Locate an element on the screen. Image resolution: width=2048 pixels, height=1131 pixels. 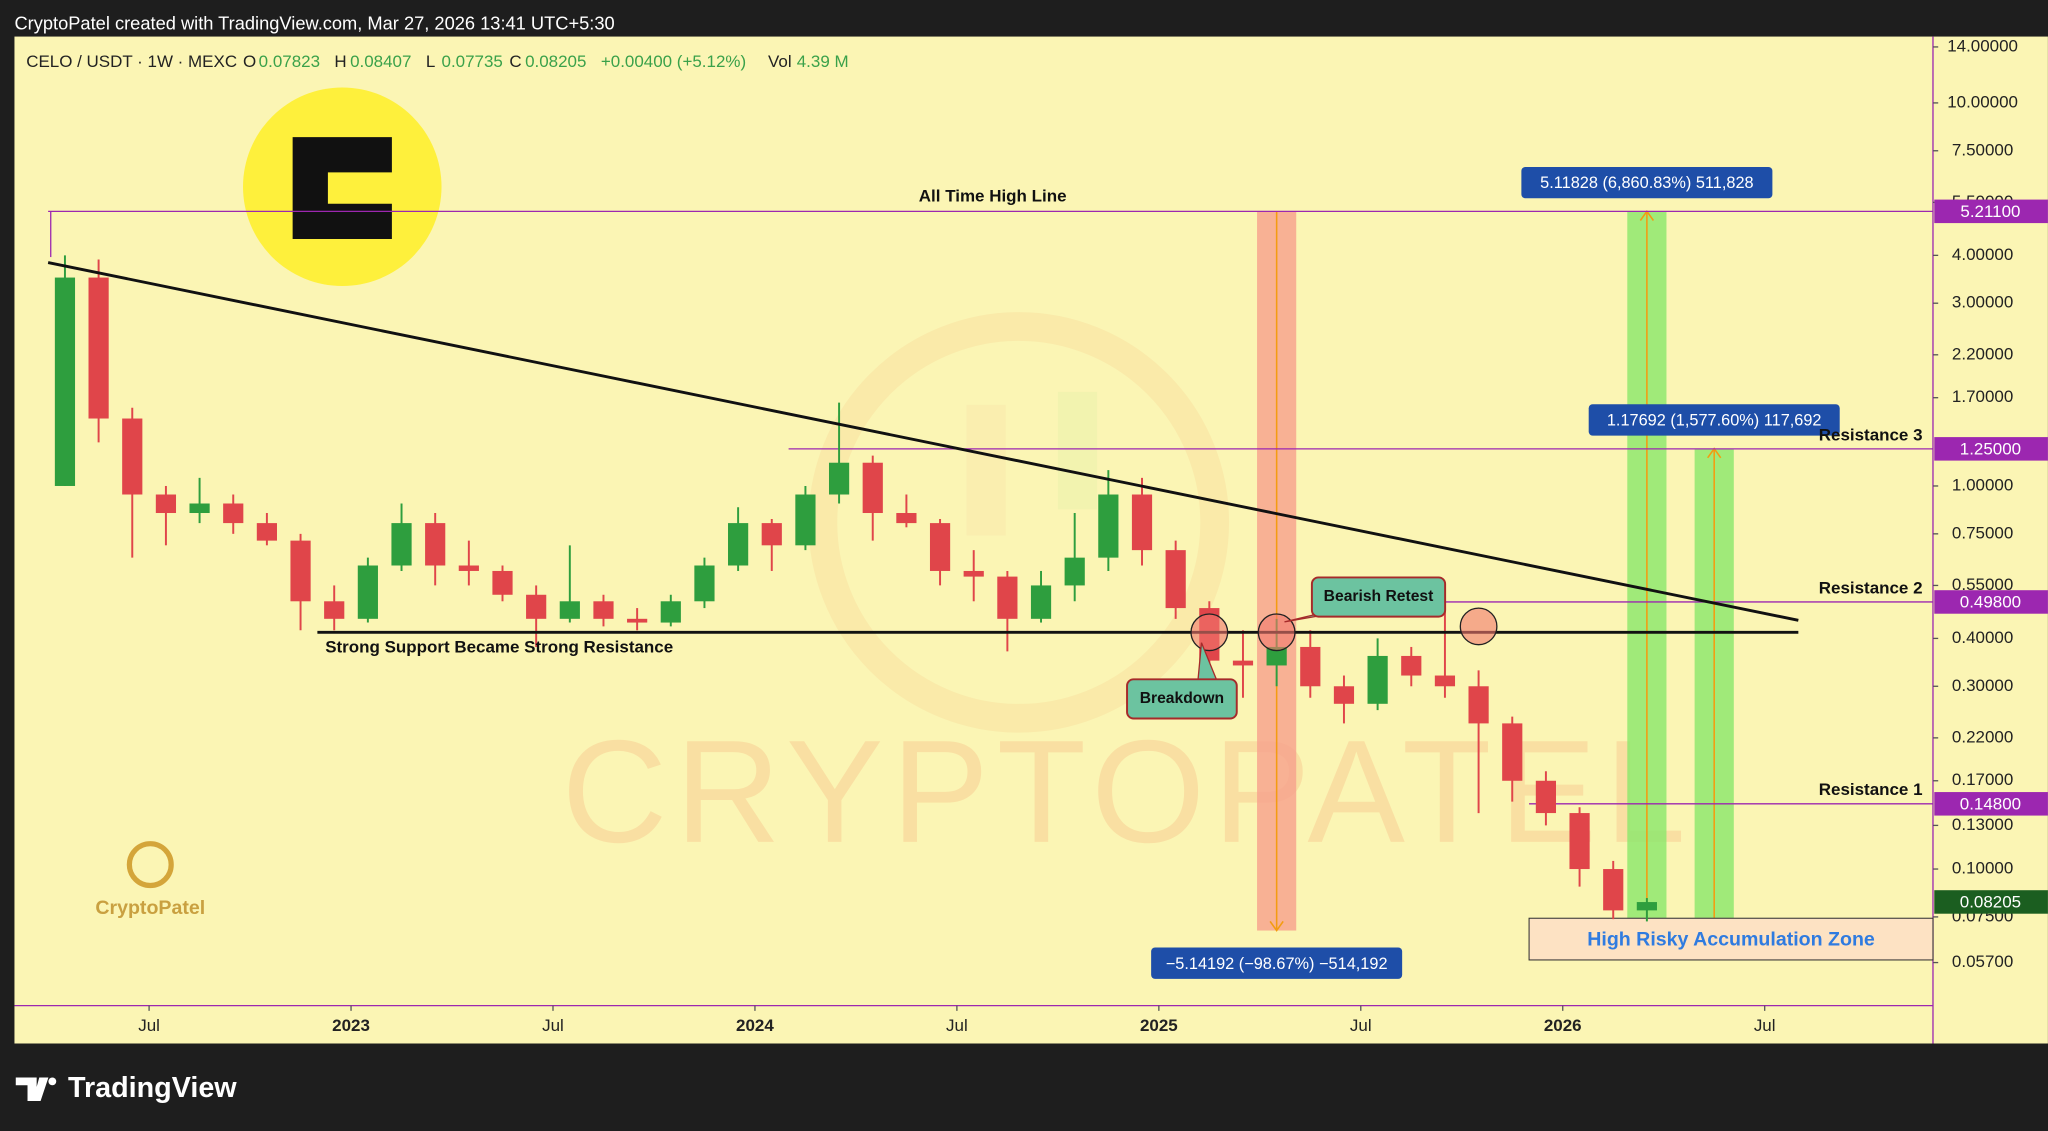
logo-text: CryptoPatel is located at coordinates (150, 908).